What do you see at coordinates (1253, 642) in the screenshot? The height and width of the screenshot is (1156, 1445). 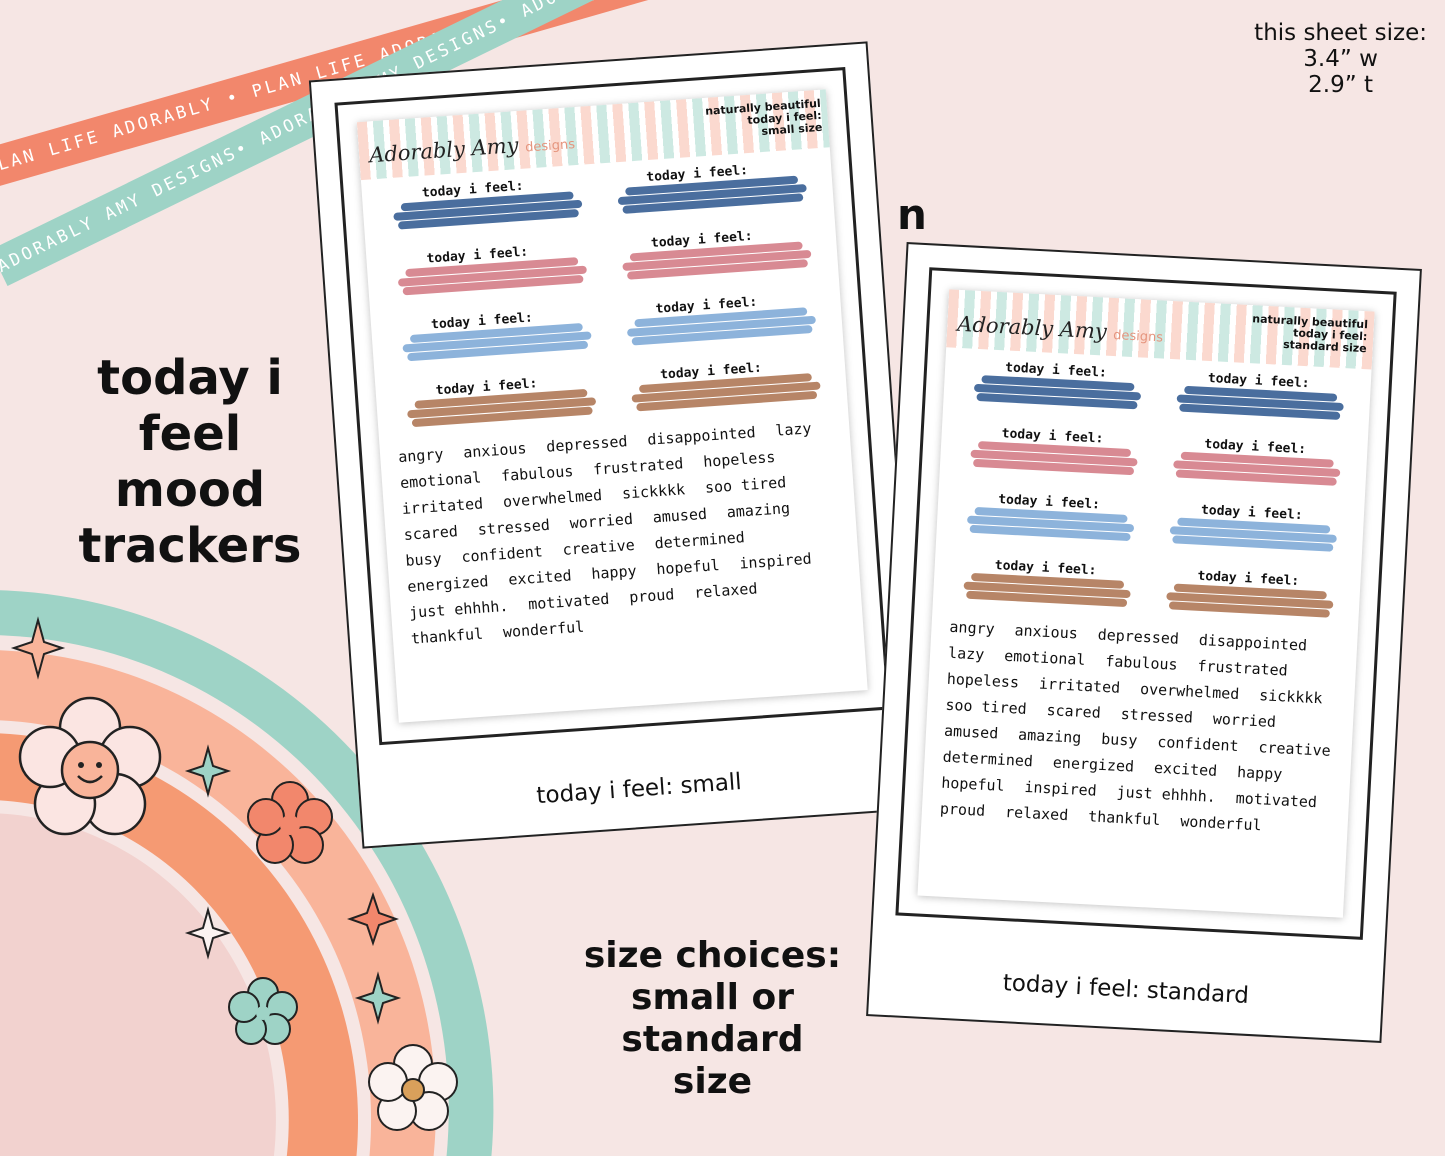 I see `mood-word: disappointed` at bounding box center [1253, 642].